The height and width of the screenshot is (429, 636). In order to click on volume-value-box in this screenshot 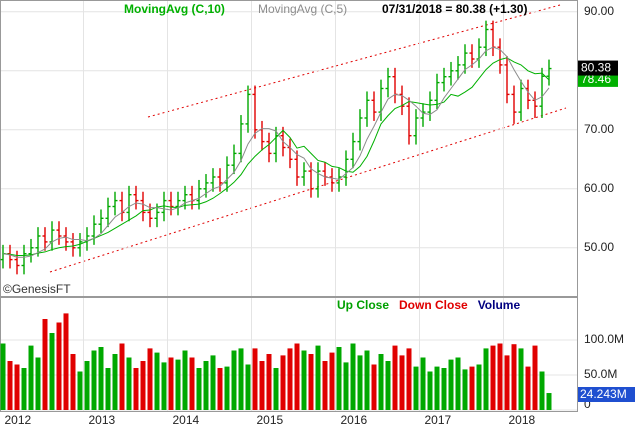, I will do `click(606, 394)`.